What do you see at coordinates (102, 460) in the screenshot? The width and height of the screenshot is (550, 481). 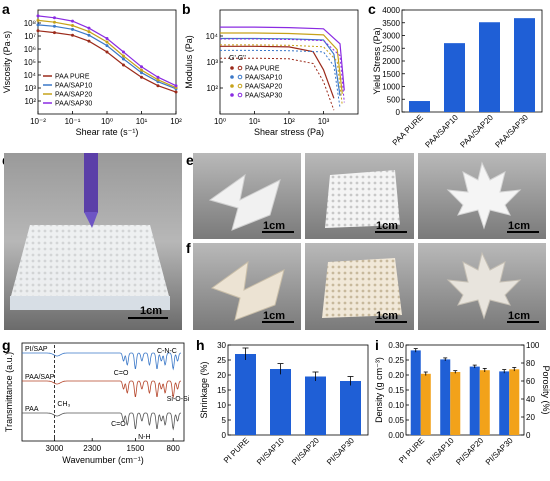 I see `x-axis-label: Wavenumber (cm⁻¹)` at bounding box center [102, 460].